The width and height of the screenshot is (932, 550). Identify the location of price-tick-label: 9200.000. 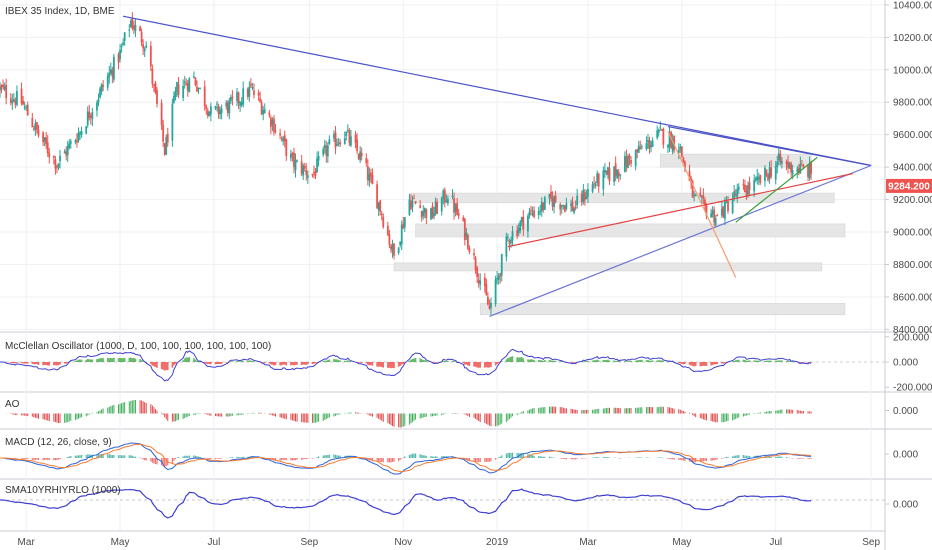
(912, 200).